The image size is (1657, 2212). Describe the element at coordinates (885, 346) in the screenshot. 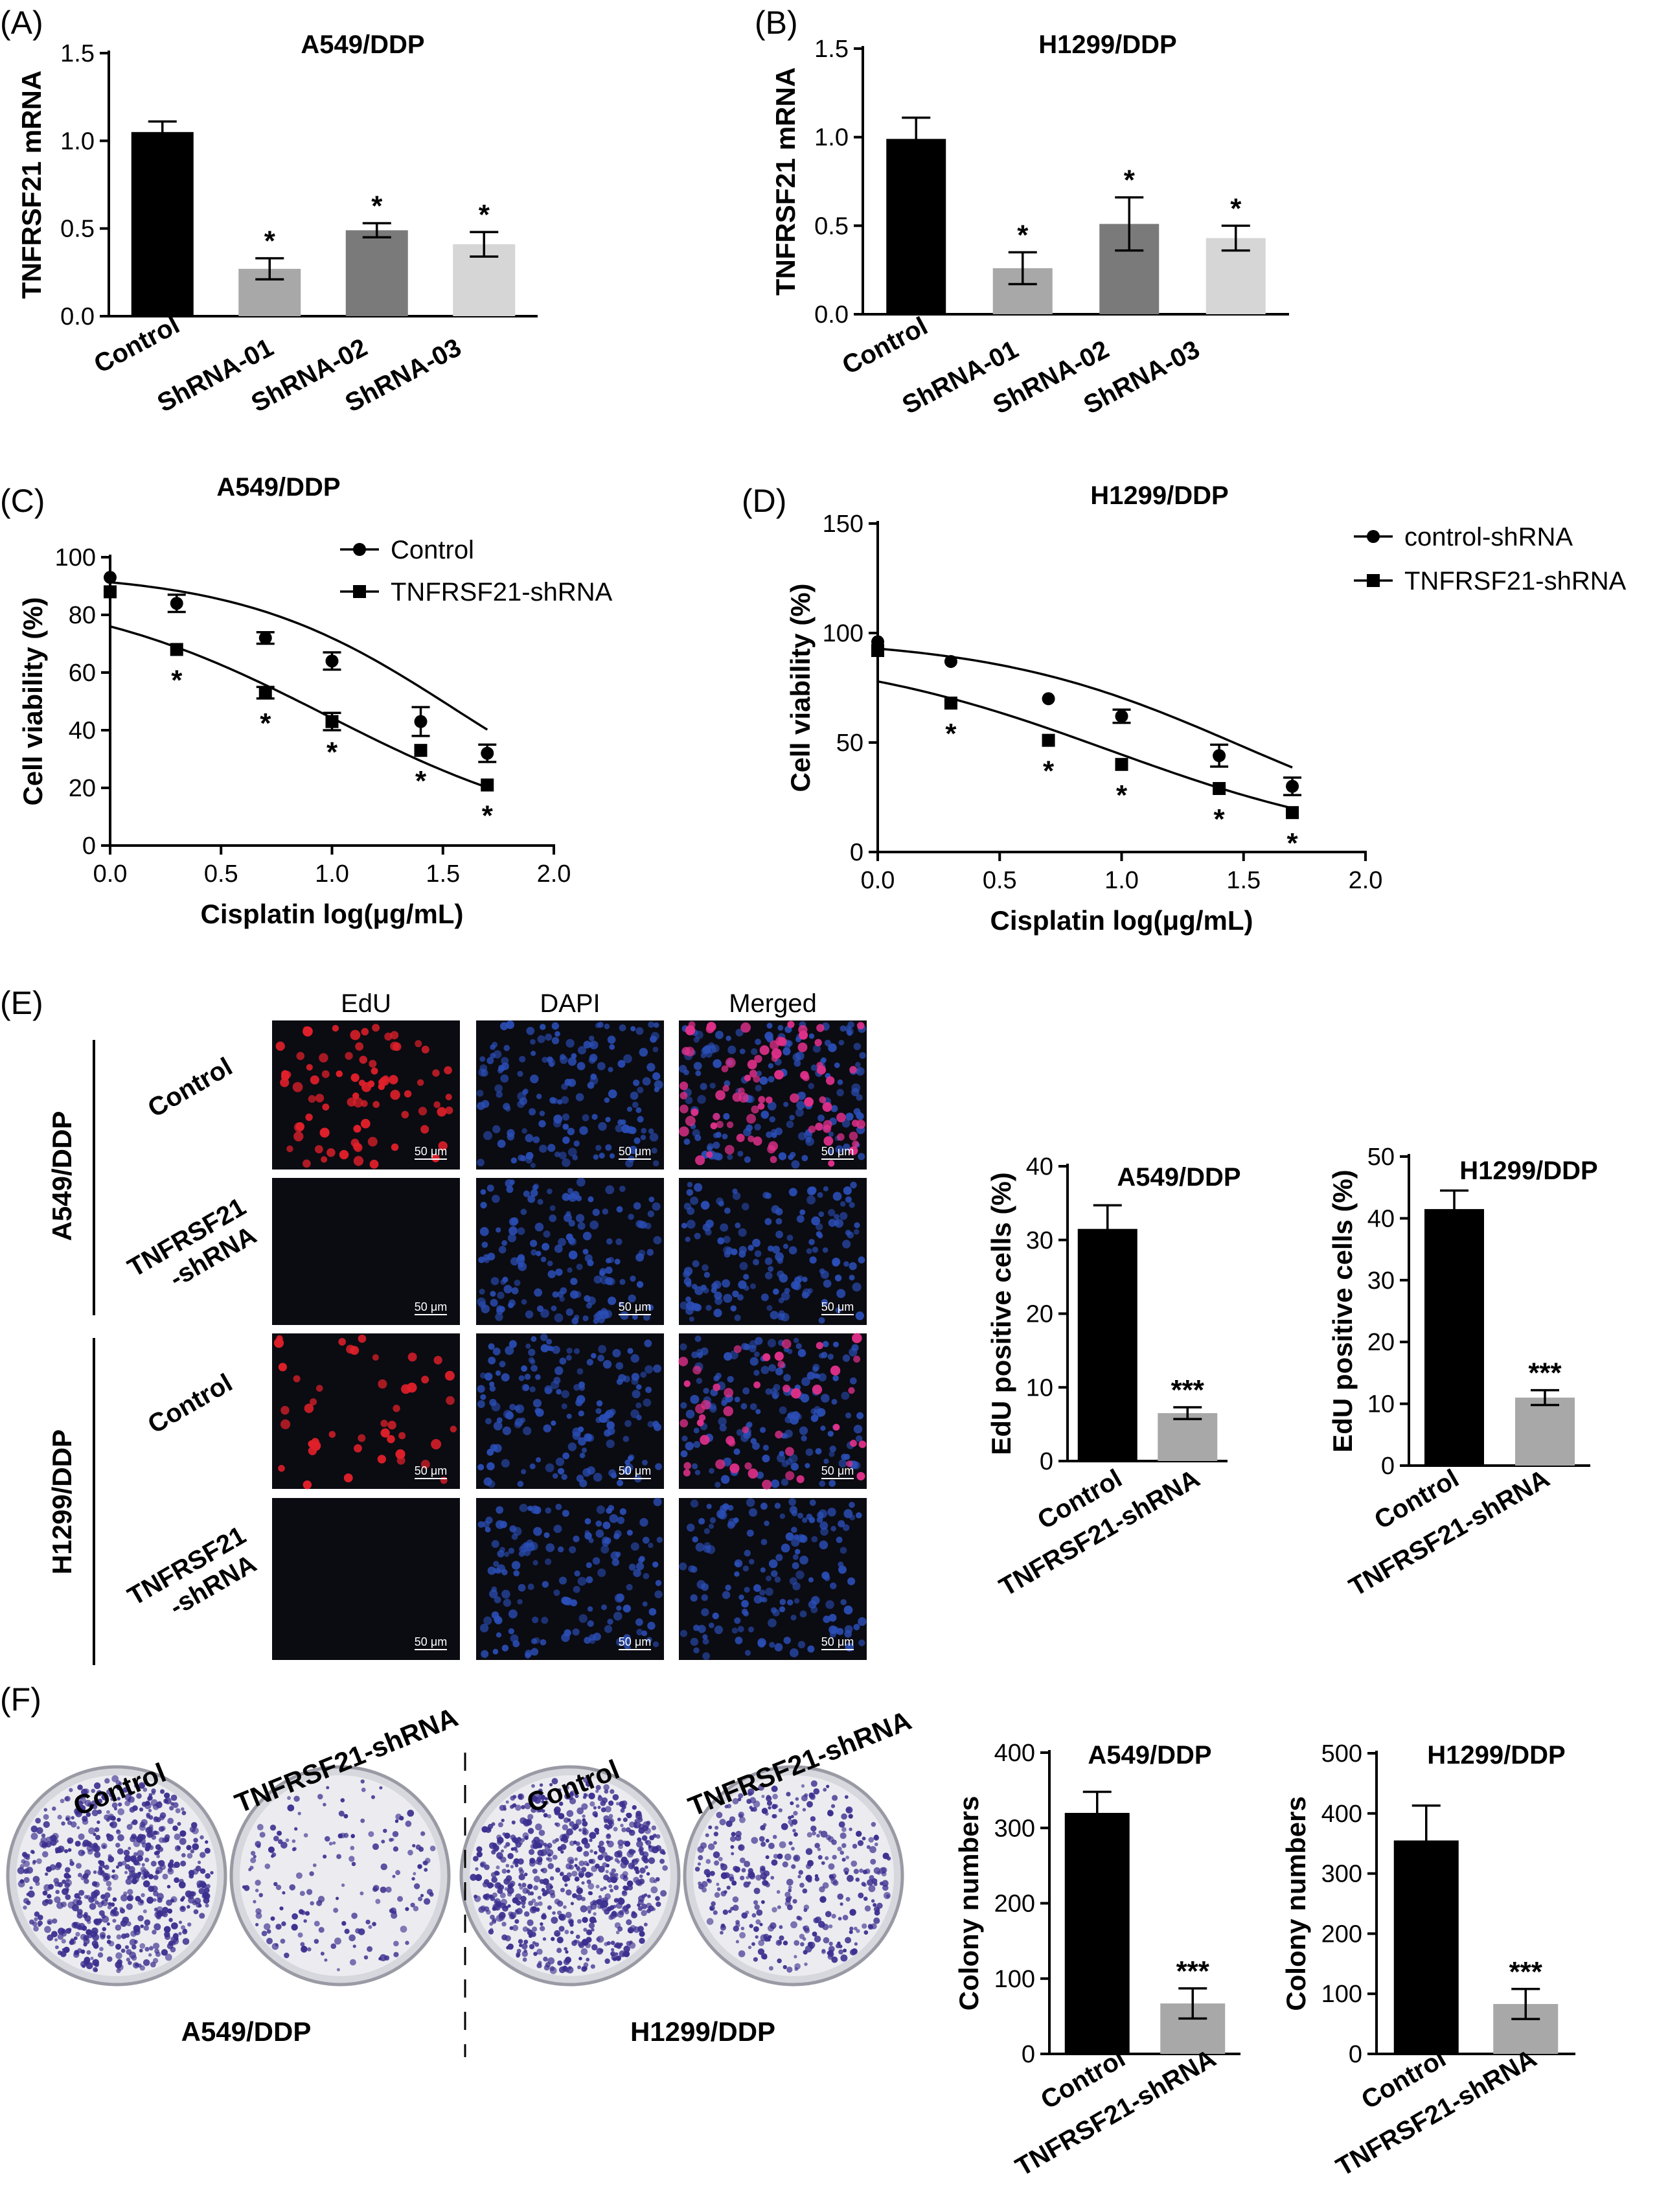

I see `x-category-label: Control` at that location.